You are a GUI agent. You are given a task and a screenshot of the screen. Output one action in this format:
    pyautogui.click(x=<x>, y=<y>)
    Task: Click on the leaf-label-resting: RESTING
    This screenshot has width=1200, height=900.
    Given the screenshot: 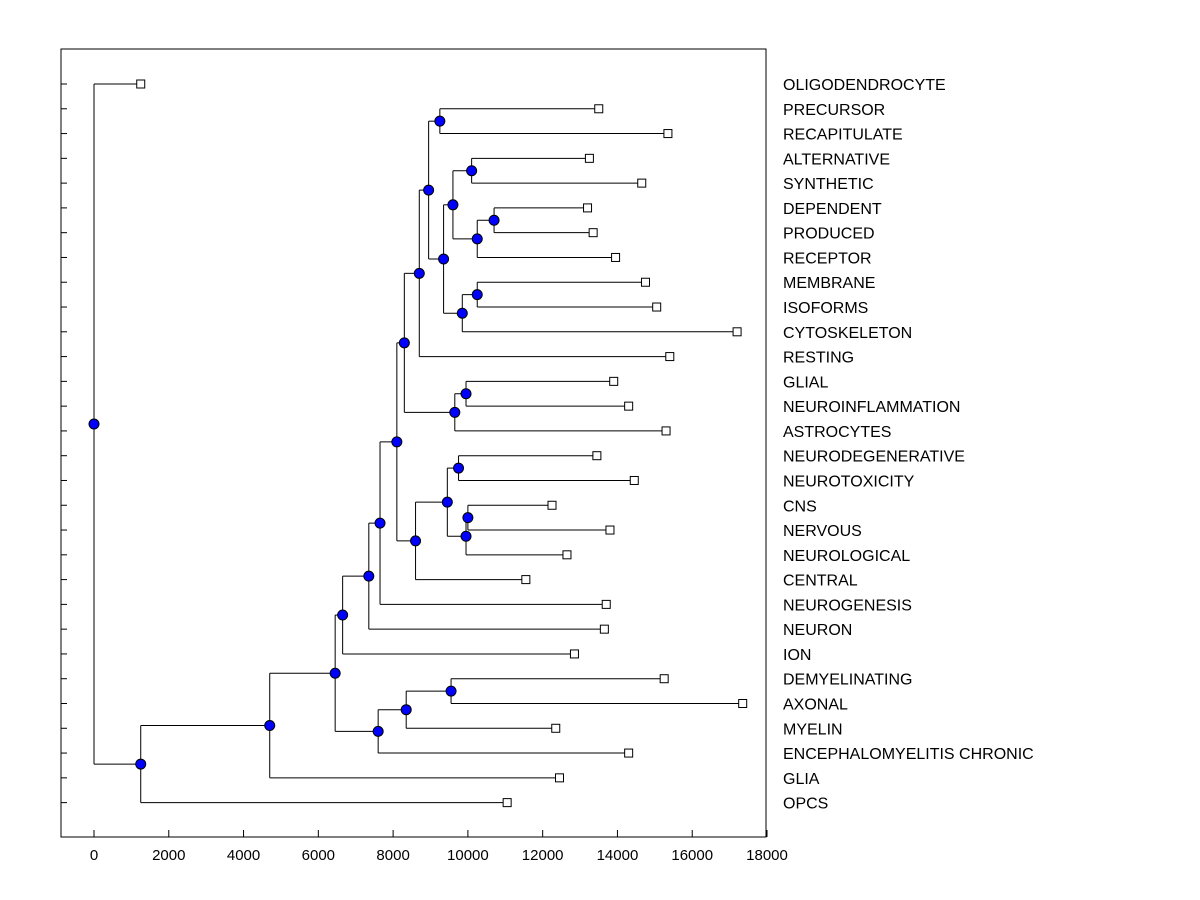 What is the action you would take?
    pyautogui.click(x=818, y=358)
    